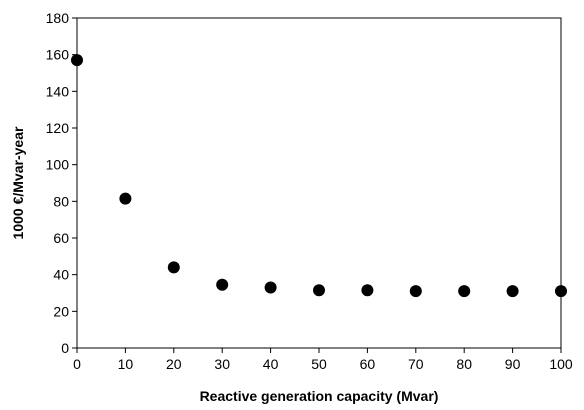 This screenshot has width=584, height=410. What do you see at coordinates (513, 364) in the screenshot?
I see `x-tick-label: 90` at bounding box center [513, 364].